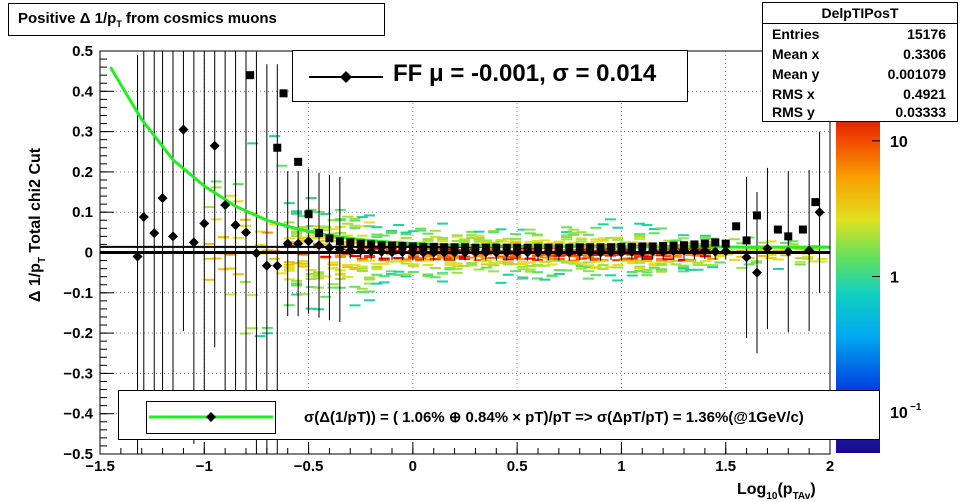  Describe the element at coordinates (860, 13) in the screenshot. I see `stats-title: DelpTIPosT` at that location.